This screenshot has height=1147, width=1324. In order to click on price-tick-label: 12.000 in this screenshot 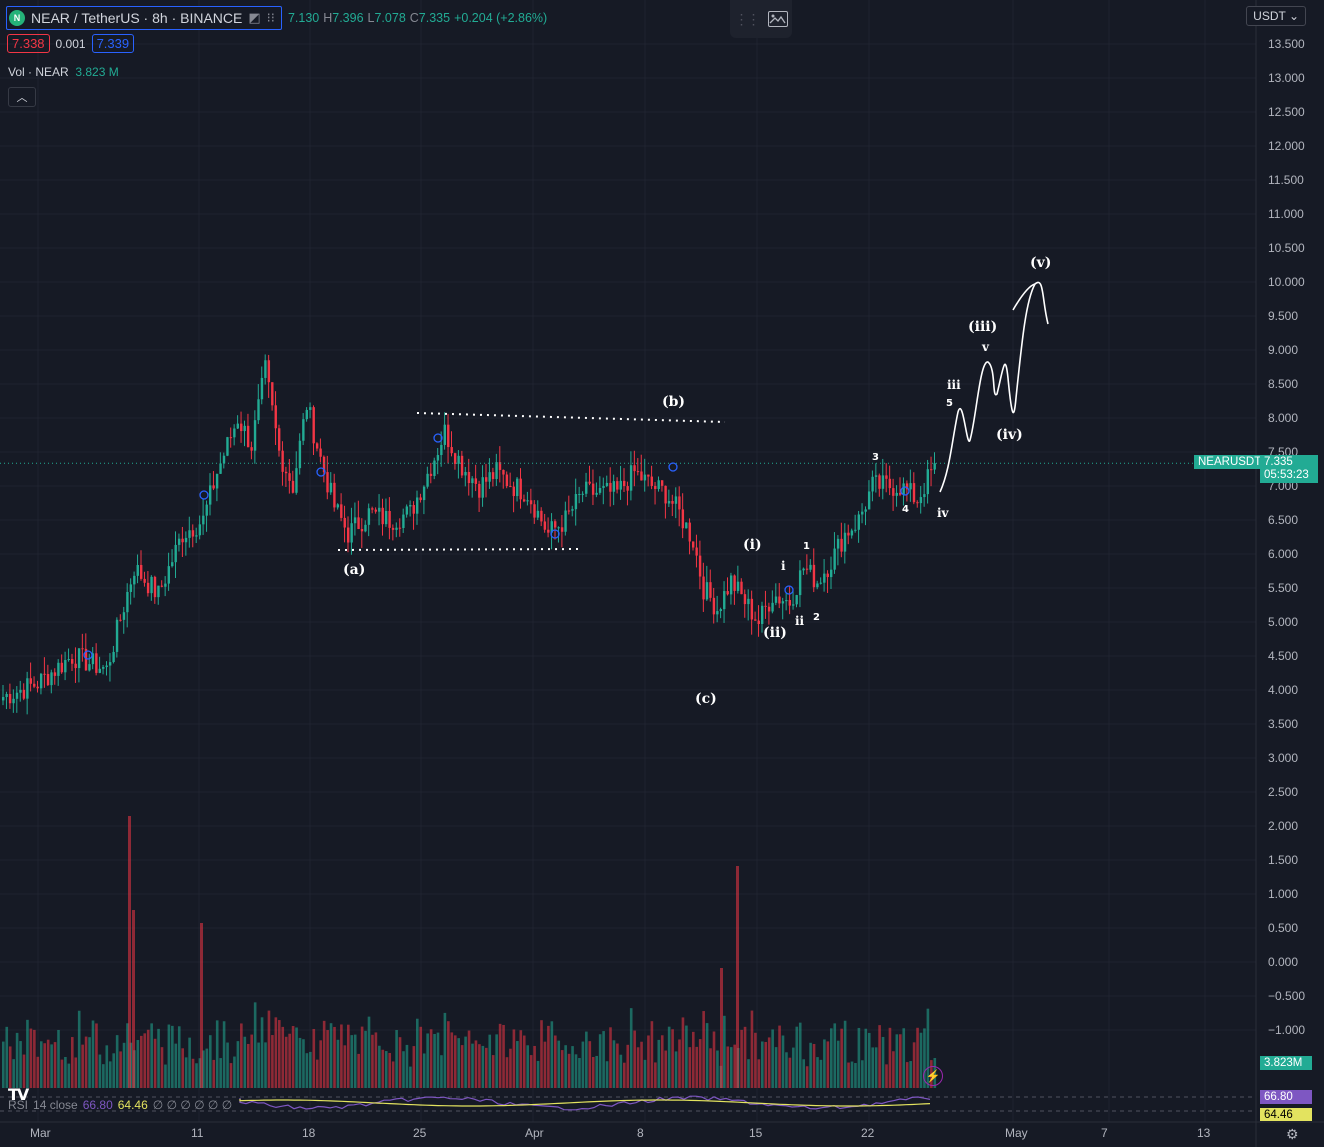, I will do `click(1286, 146)`.